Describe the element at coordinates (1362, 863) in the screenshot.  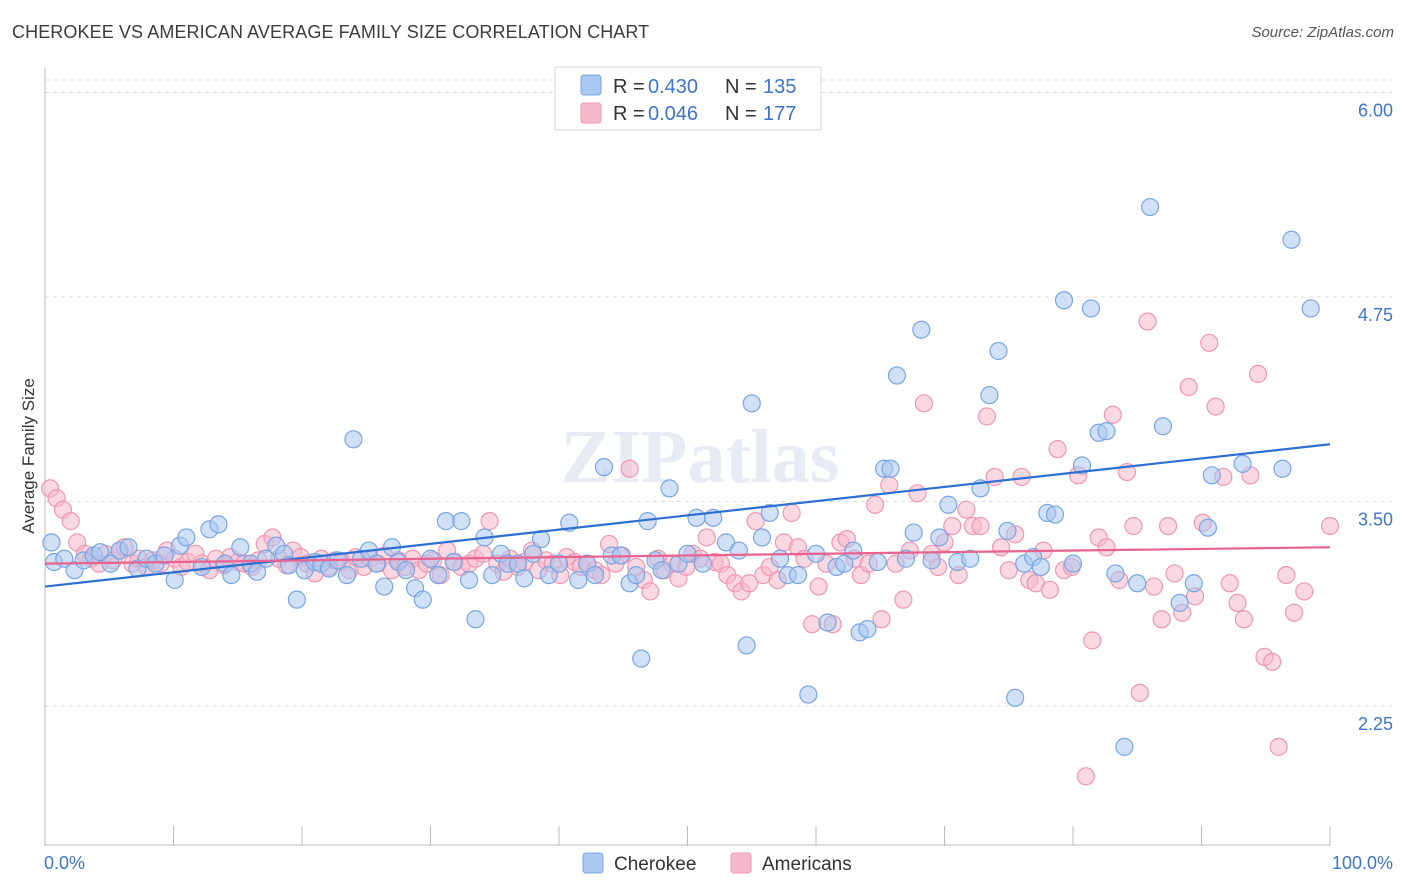
I see `x-tick-label-max: 100.0%` at that location.